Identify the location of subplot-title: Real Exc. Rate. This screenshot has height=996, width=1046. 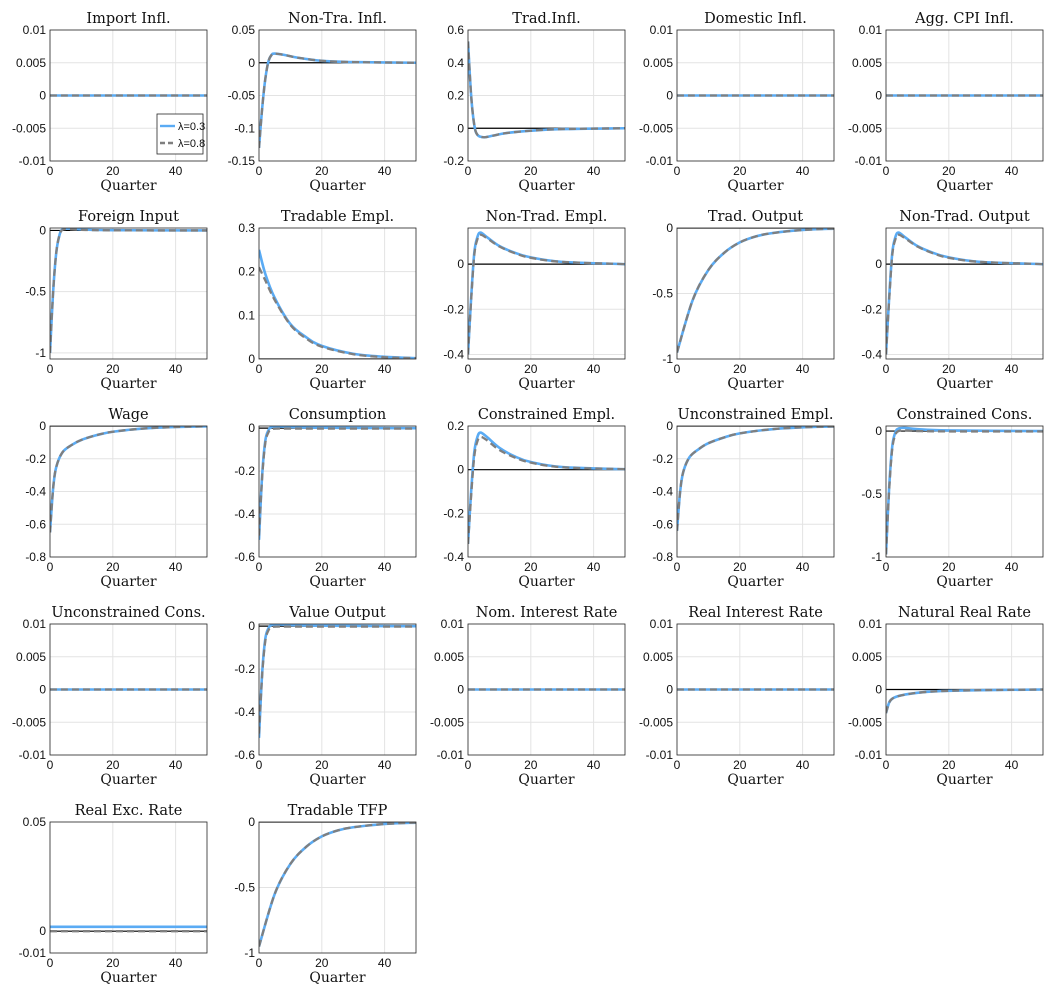
(129, 811).